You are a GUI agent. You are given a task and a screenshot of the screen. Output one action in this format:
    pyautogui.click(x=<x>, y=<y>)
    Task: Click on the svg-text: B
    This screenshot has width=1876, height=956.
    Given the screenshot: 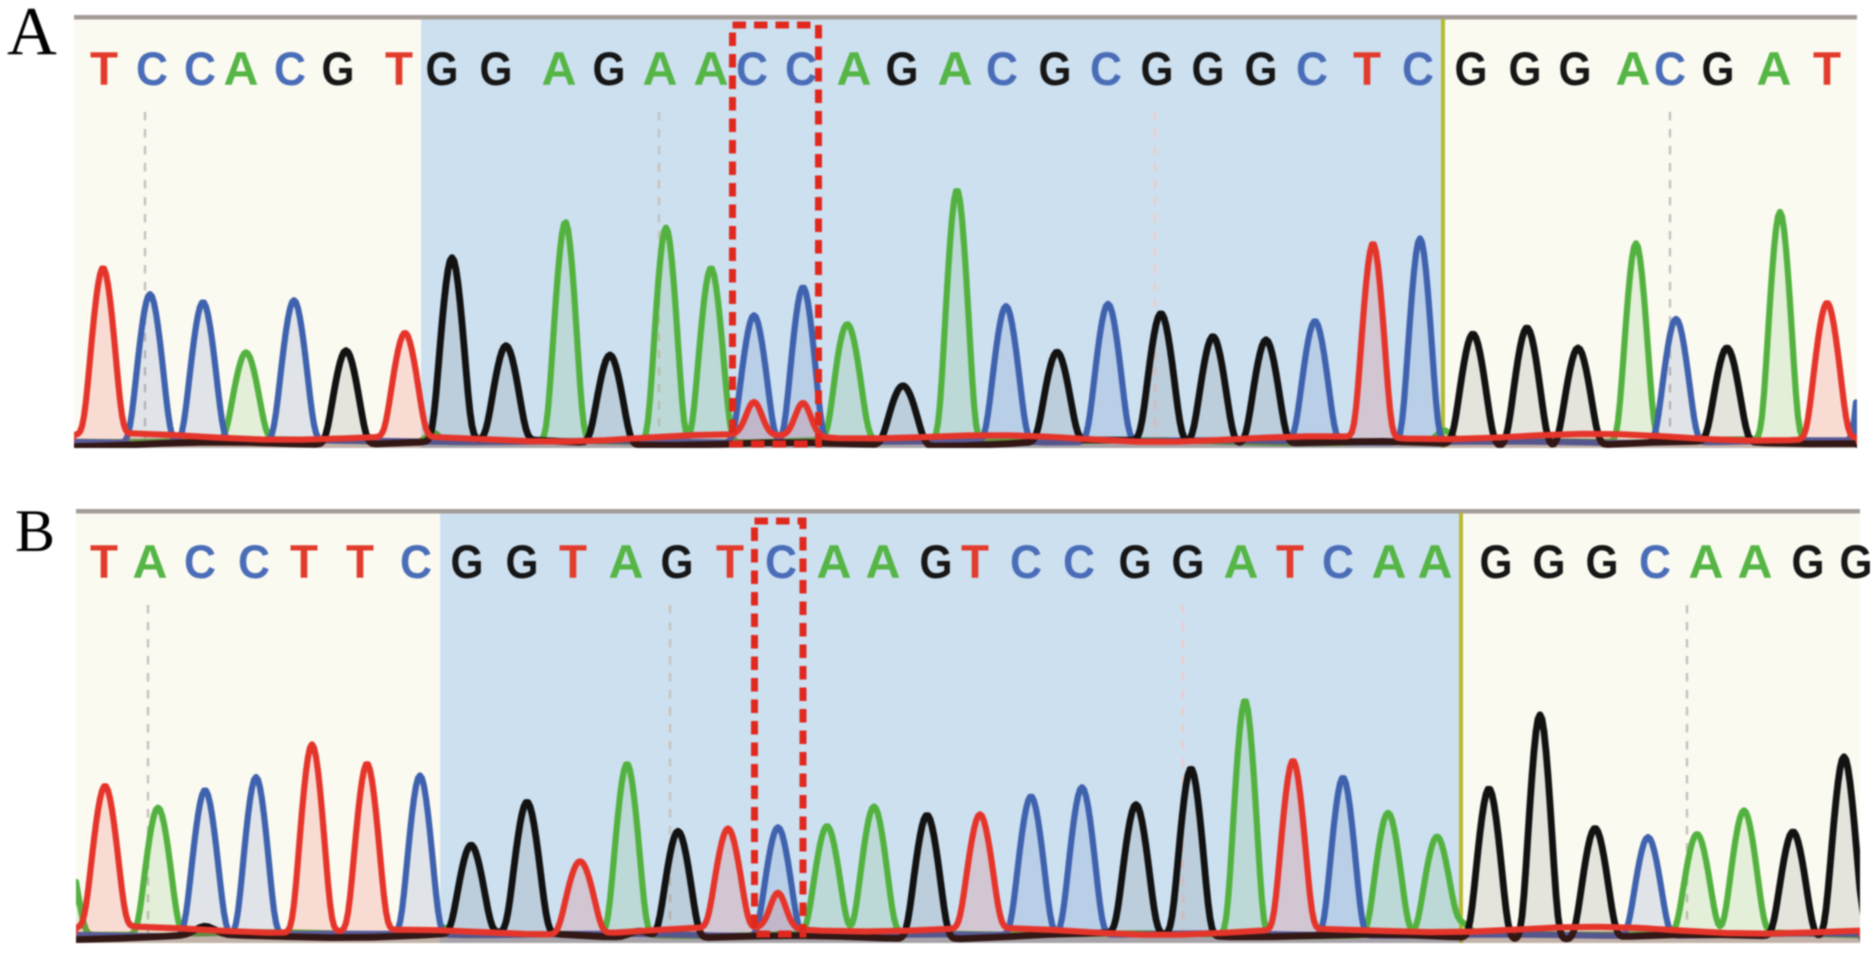 What is the action you would take?
    pyautogui.click(x=35, y=531)
    